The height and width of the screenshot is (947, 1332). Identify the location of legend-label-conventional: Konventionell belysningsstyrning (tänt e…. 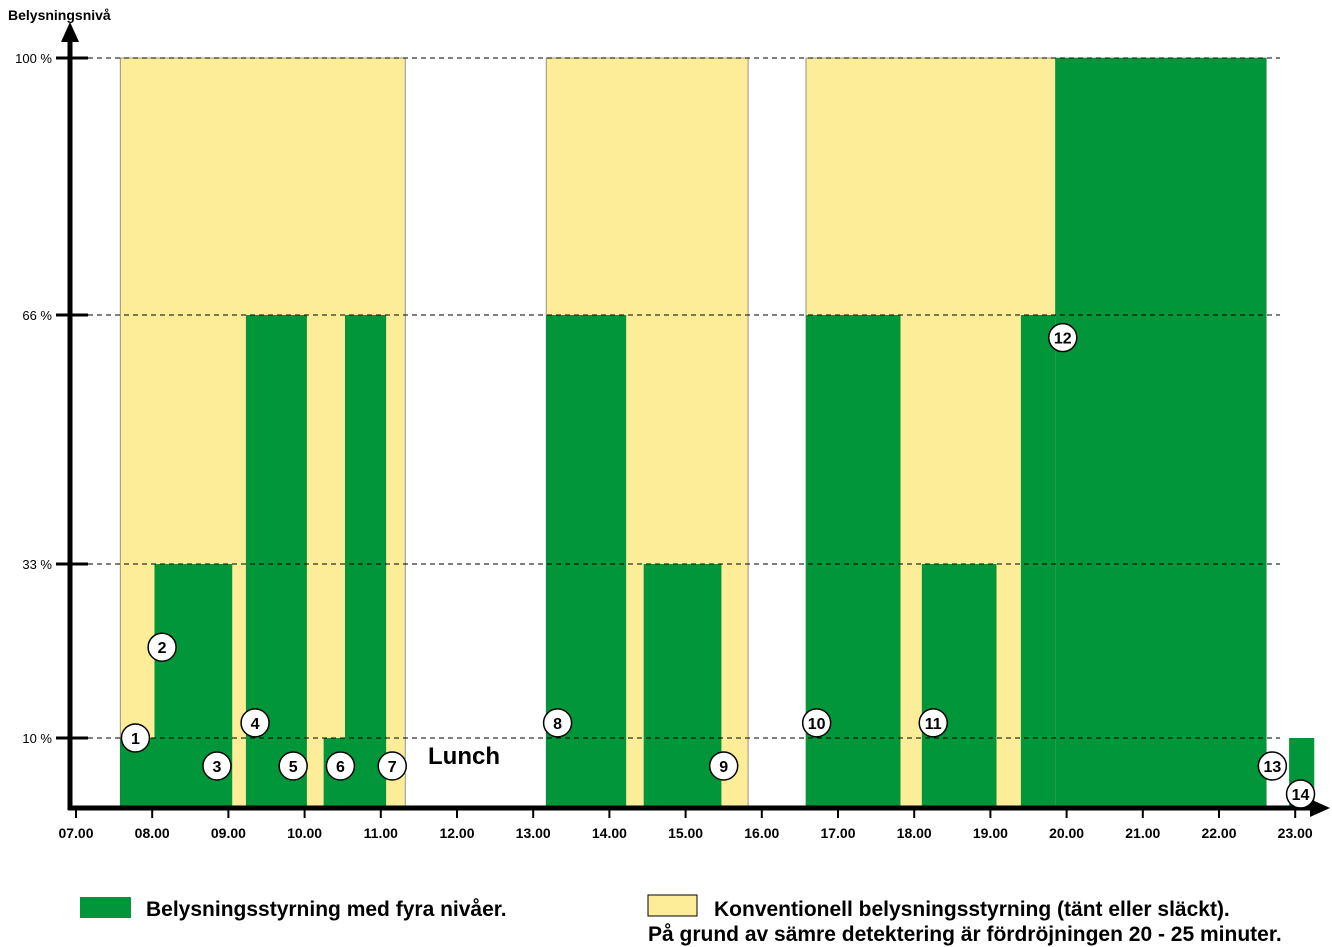
(972, 909).